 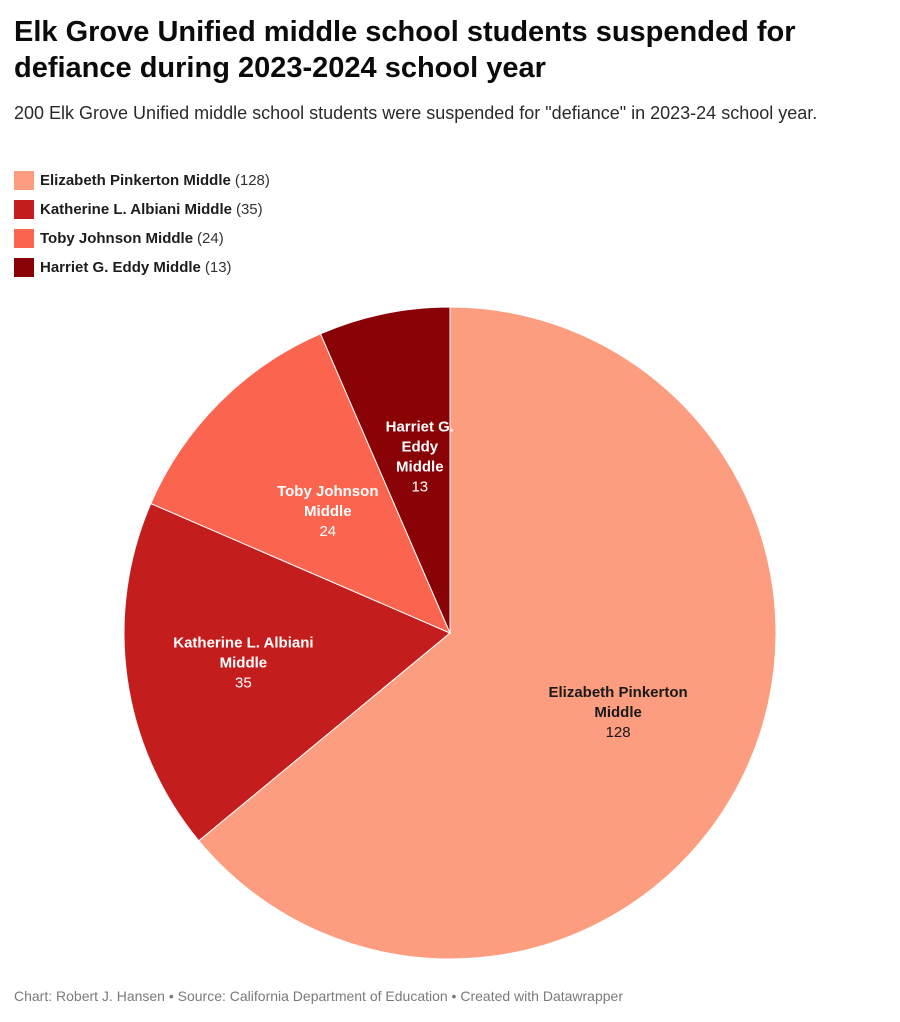 I want to click on slice-label: Toby Johnson Middle 24, so click(x=327, y=511).